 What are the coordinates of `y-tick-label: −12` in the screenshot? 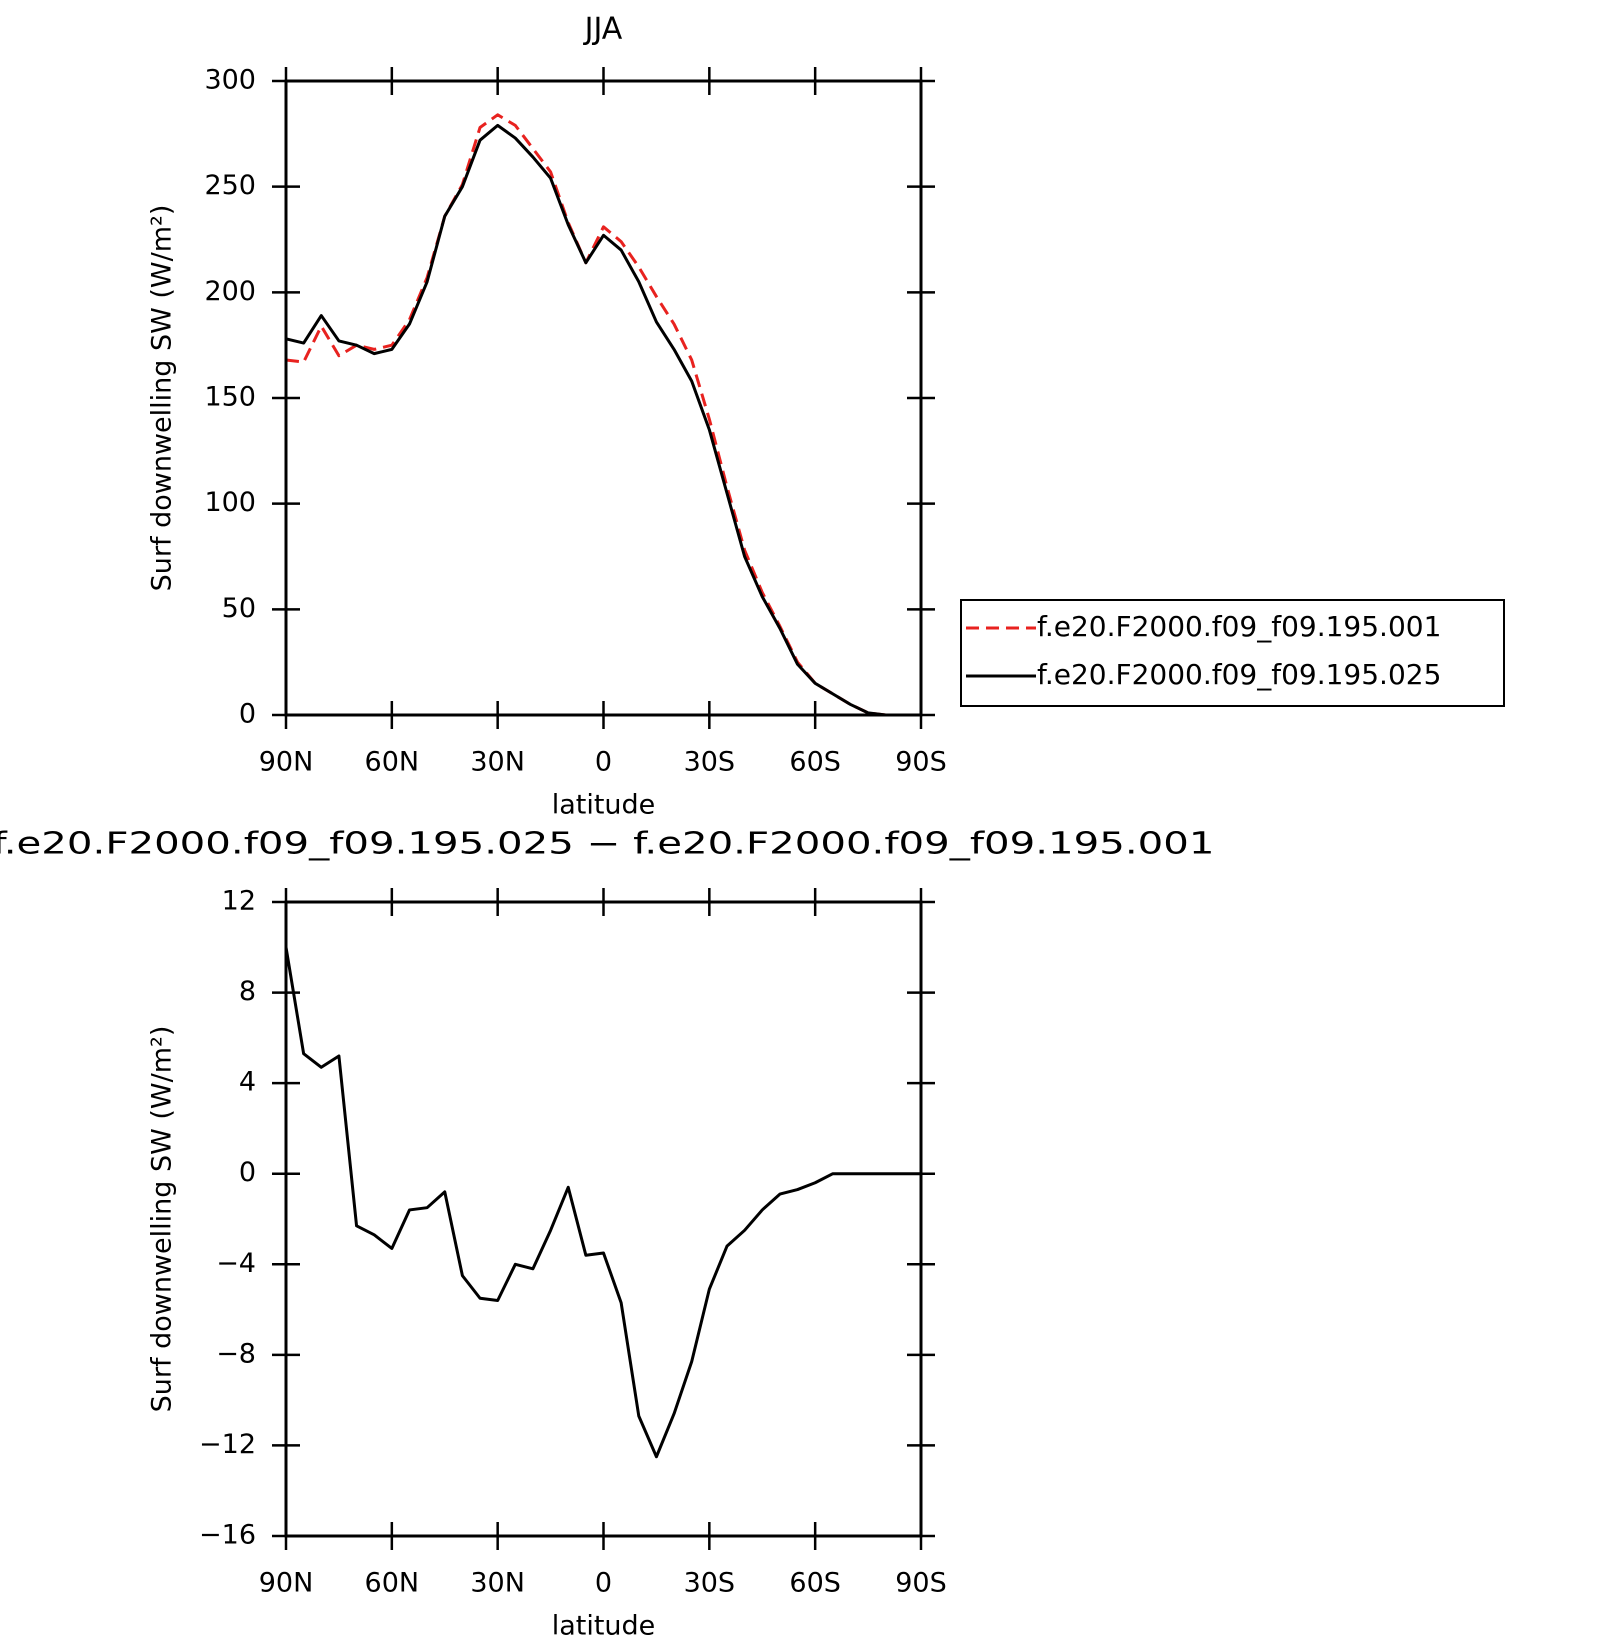 It's located at (227, 1444).